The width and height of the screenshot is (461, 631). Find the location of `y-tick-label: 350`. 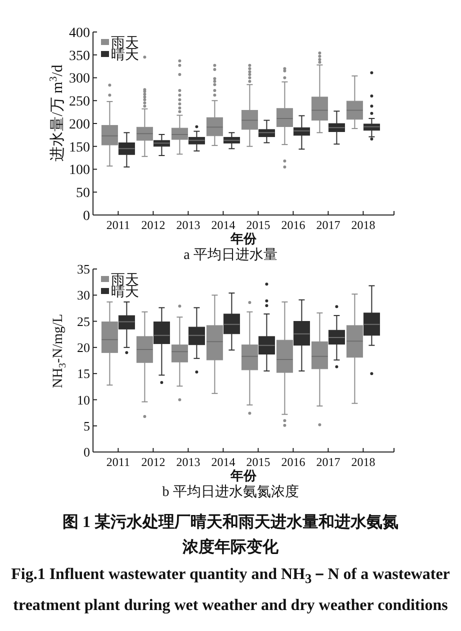

y-tick-label: 350 is located at coordinates (79, 56).